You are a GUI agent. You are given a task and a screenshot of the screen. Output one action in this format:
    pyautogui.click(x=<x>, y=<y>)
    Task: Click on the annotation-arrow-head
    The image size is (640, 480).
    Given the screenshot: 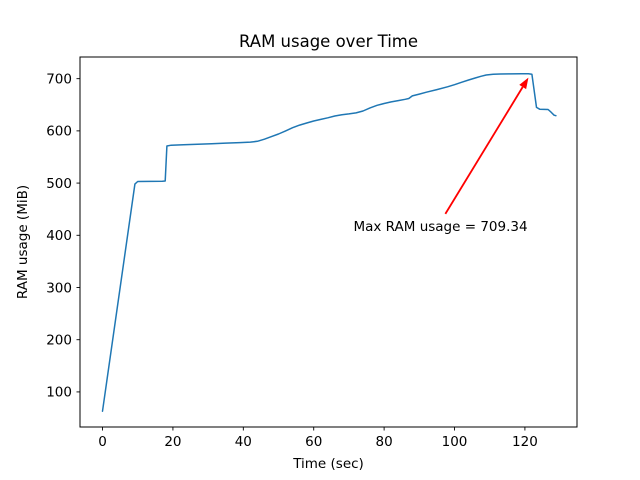 What is the action you would take?
    pyautogui.click(x=524, y=83)
    